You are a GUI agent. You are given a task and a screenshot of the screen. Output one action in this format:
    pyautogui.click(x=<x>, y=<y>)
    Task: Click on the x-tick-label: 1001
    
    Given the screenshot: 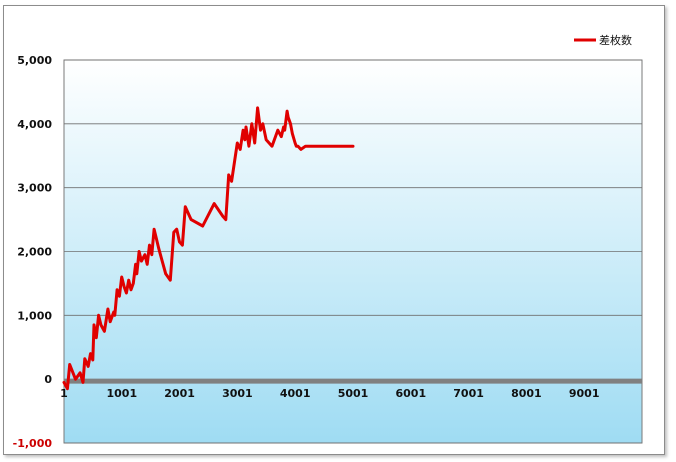 What is the action you would take?
    pyautogui.click(x=121, y=393)
    